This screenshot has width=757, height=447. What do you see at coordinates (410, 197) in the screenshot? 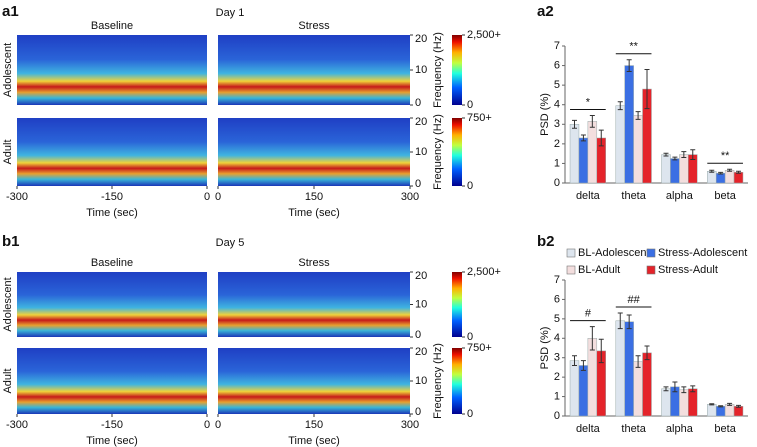
I see `x-tick-label: 300` at bounding box center [410, 197].